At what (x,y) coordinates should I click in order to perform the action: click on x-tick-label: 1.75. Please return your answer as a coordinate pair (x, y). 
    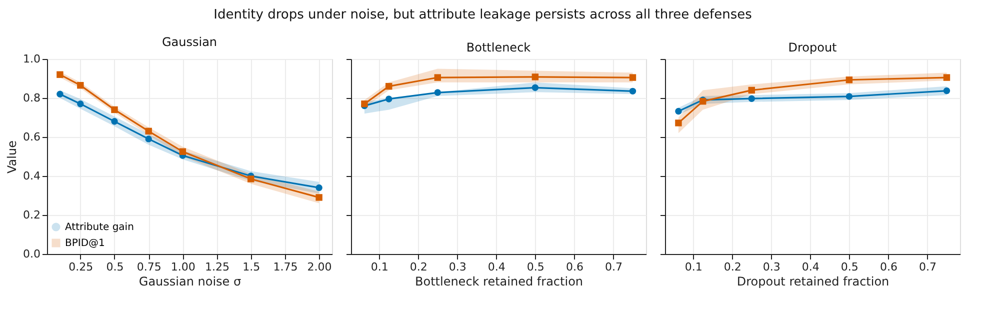
    Looking at the image, I should click on (285, 267).